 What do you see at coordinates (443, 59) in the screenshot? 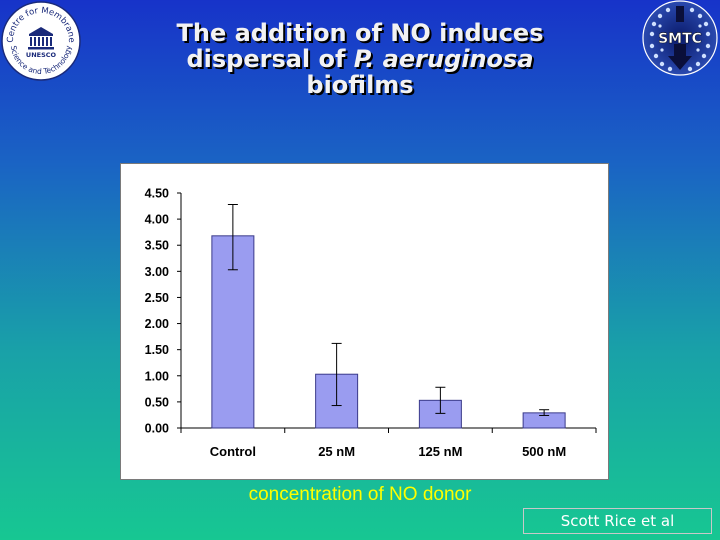
I see `title-species-name: P. aeruginosa` at bounding box center [443, 59].